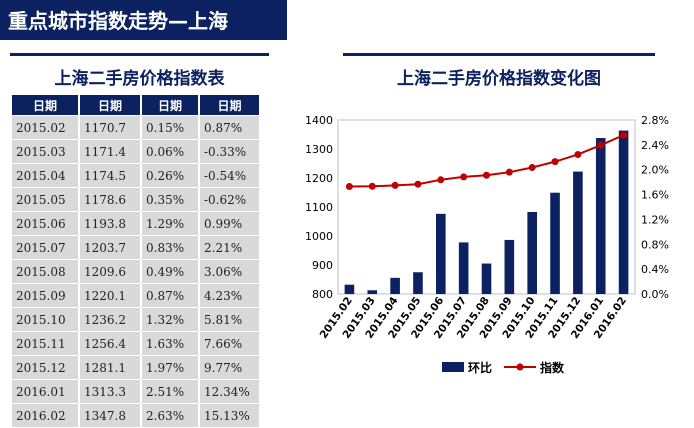 The width and height of the screenshot is (694, 428). I want to click on table-cell: 1347.8, so click(110, 415).